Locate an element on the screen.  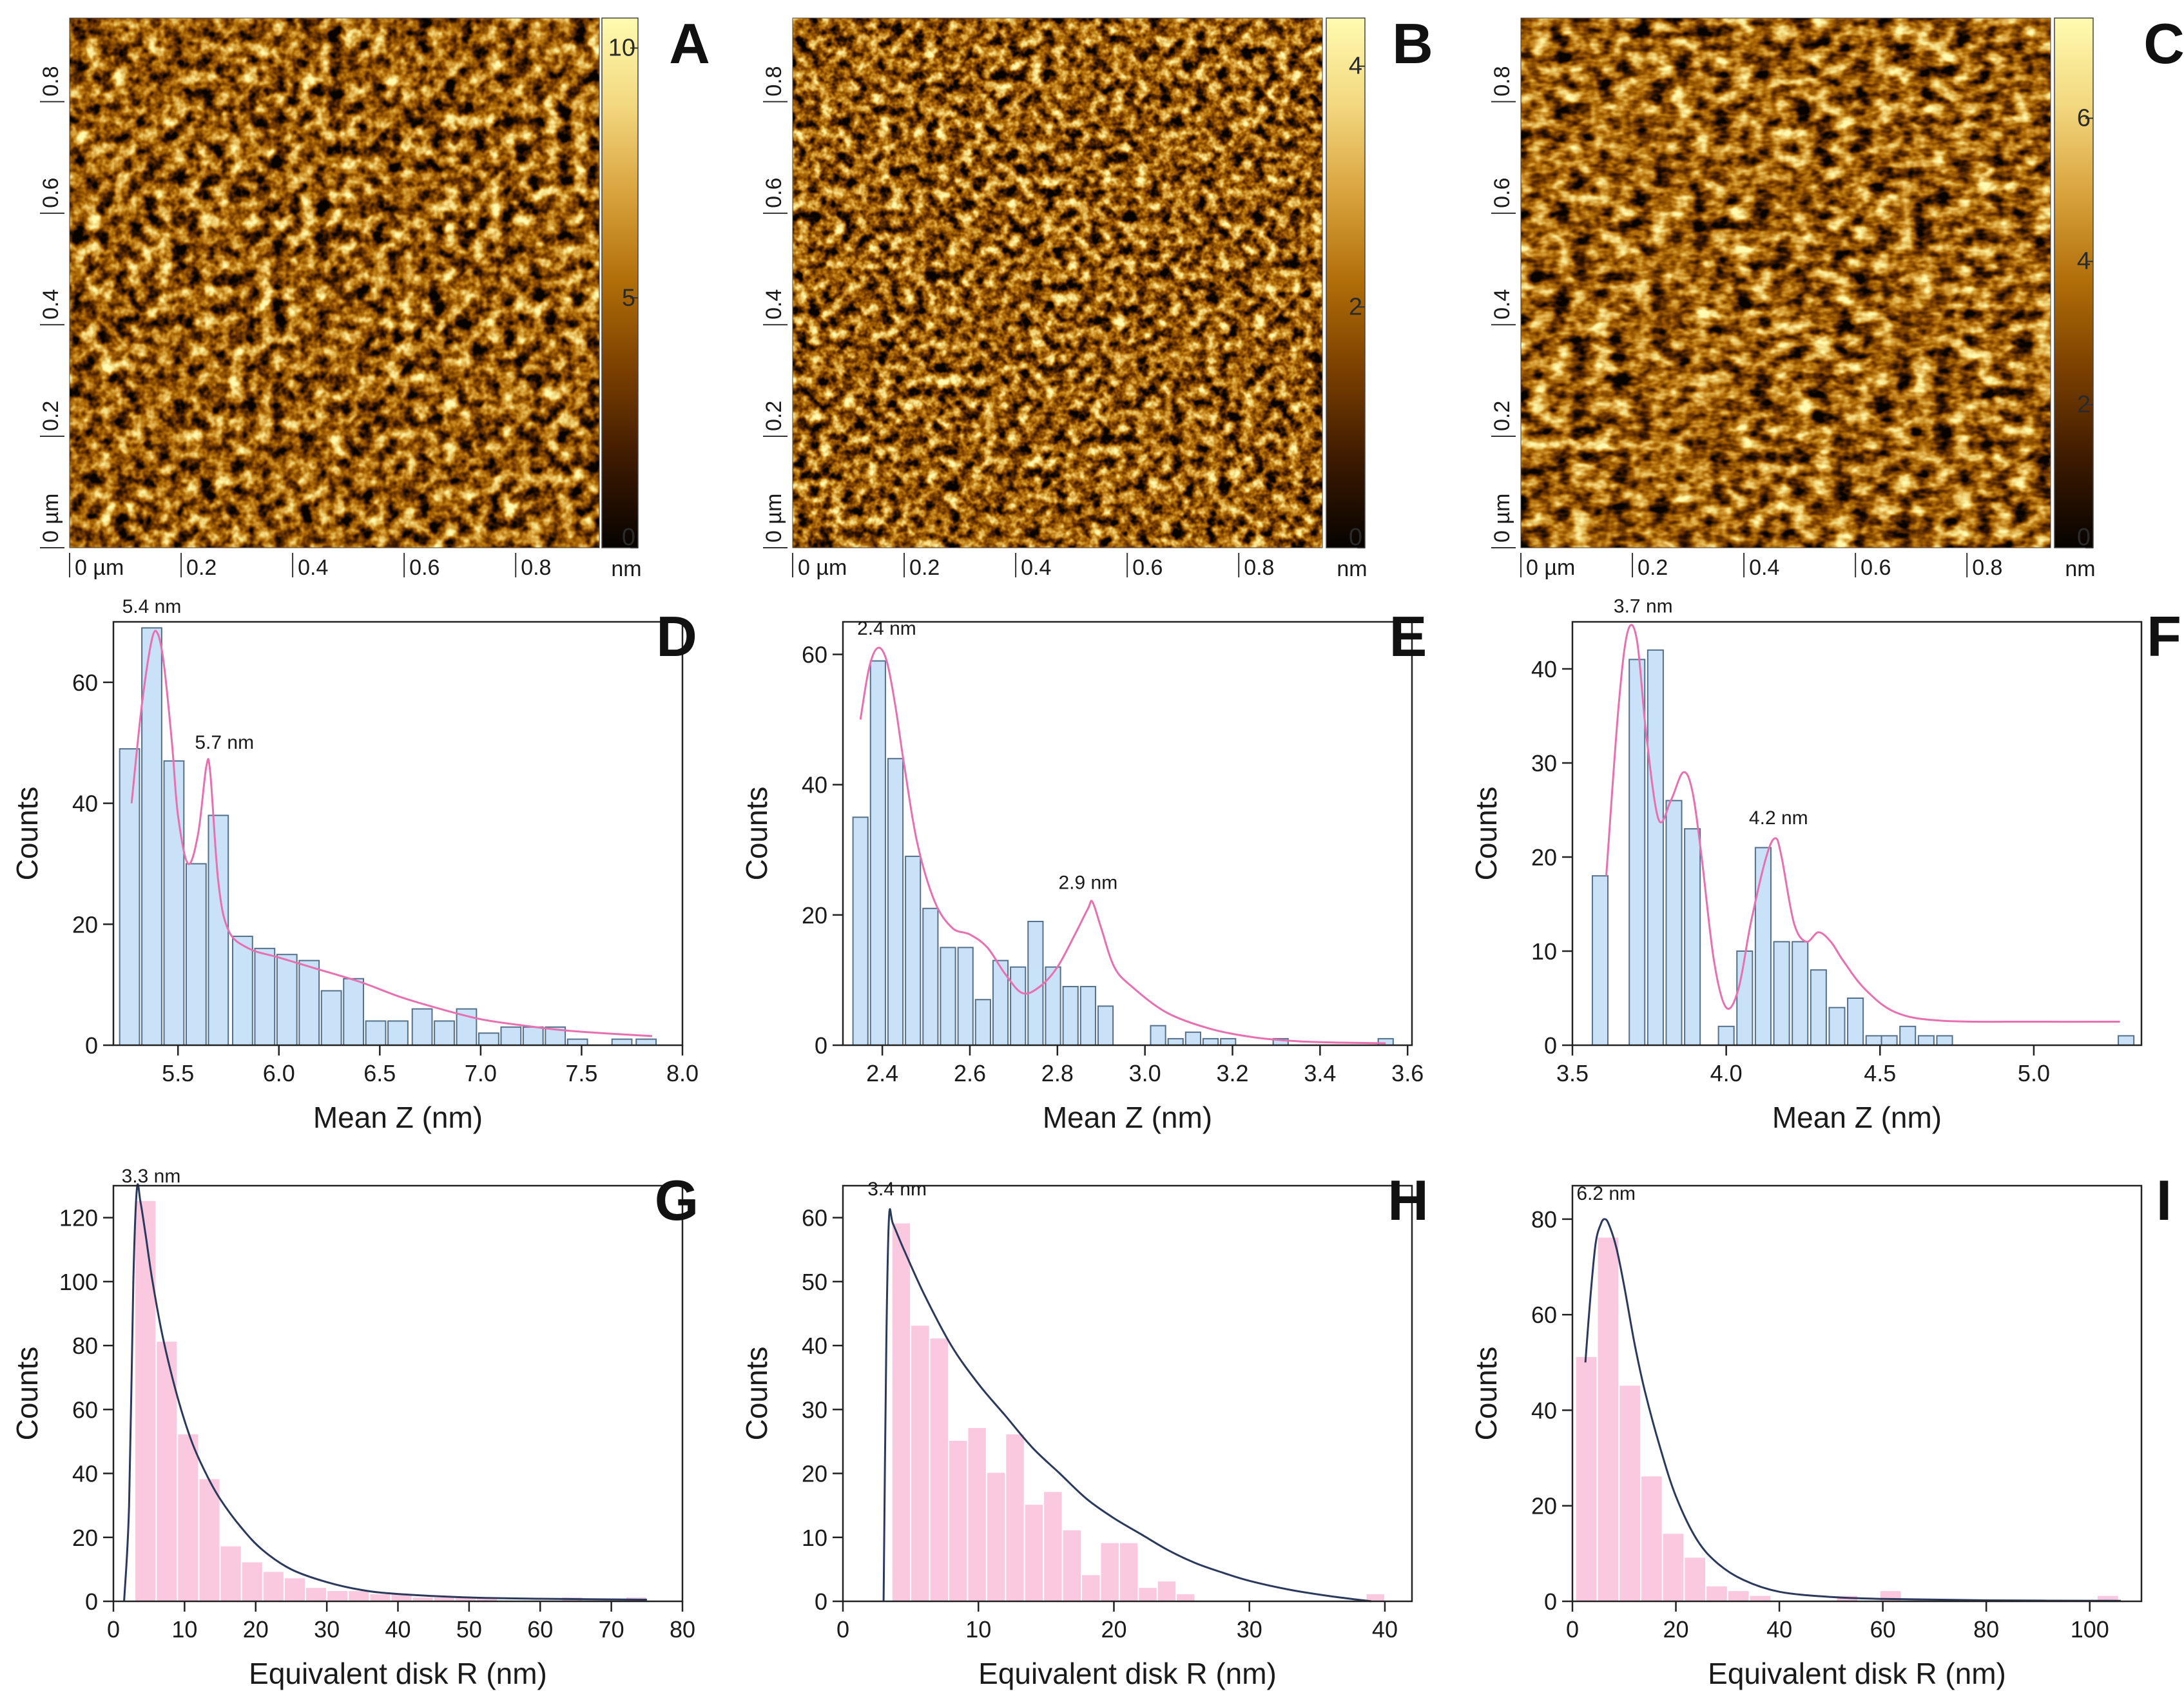
peak-annotation: 3.4 nm is located at coordinates (897, 1189).